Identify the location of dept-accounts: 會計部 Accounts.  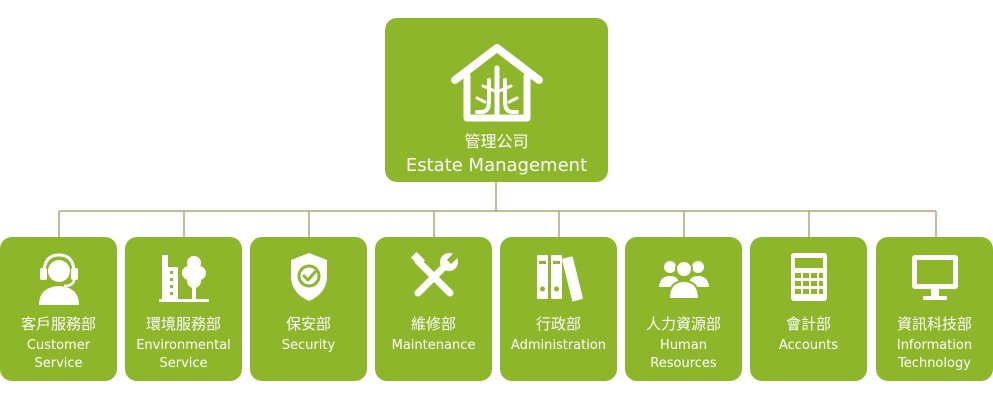
(808, 309).